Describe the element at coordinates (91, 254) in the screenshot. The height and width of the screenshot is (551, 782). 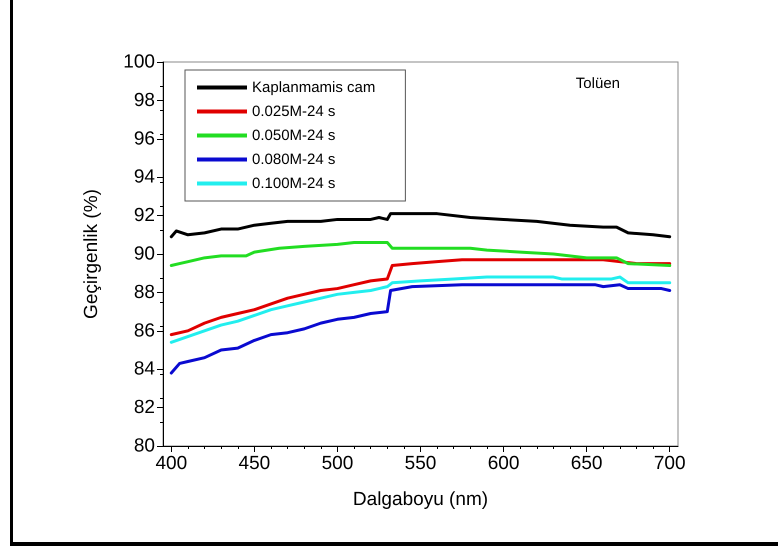
I see `y-axis-title: Geçirgenlik (%)` at that location.